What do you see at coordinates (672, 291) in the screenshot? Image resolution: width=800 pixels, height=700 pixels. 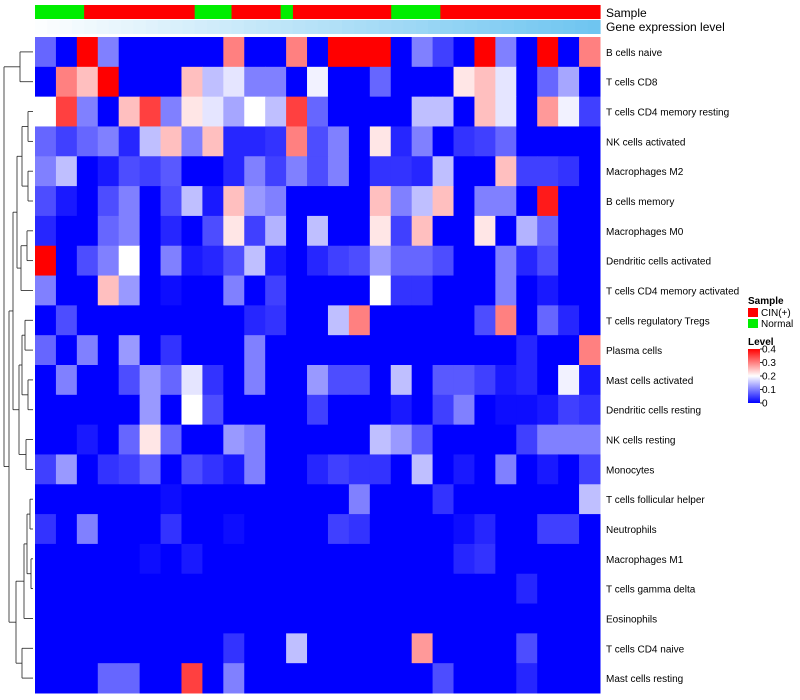 I see `row-label: T cells CD4 memory activated` at bounding box center [672, 291].